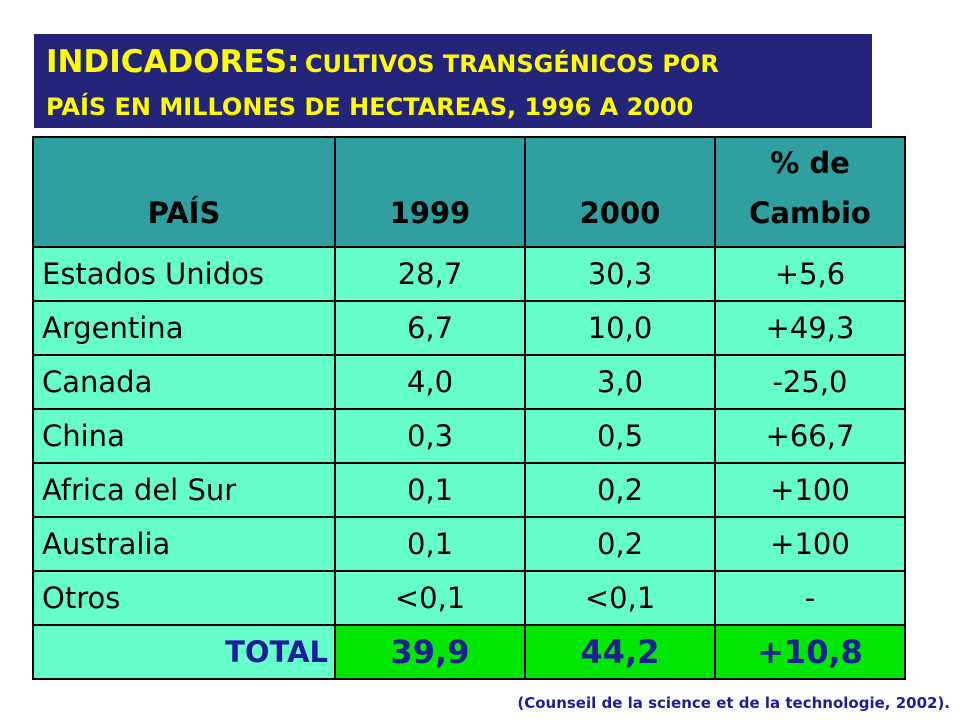  I want to click on cell-change: +49,3, so click(810, 328).